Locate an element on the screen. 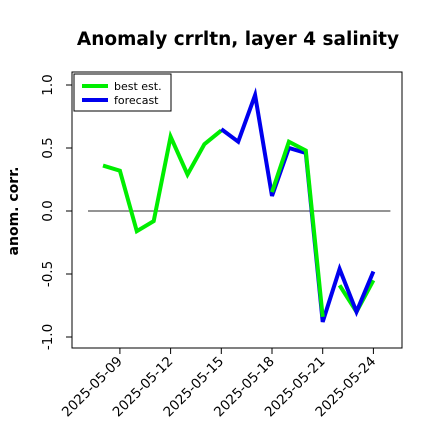  chart-title: Anomaly crrltn, layer 4 salinity is located at coordinates (238, 39).